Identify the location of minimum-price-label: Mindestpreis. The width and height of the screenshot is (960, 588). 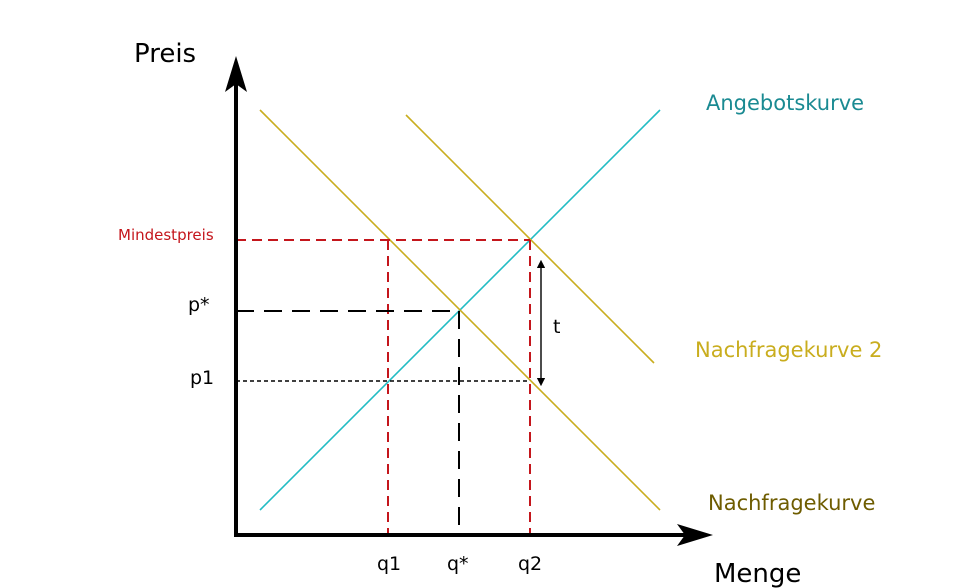
(166, 235).